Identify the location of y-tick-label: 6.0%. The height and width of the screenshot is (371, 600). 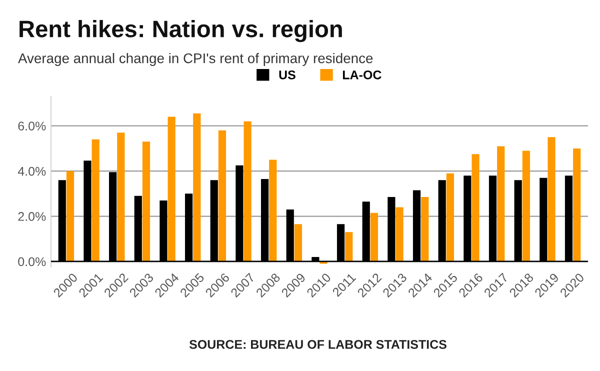
(32, 126).